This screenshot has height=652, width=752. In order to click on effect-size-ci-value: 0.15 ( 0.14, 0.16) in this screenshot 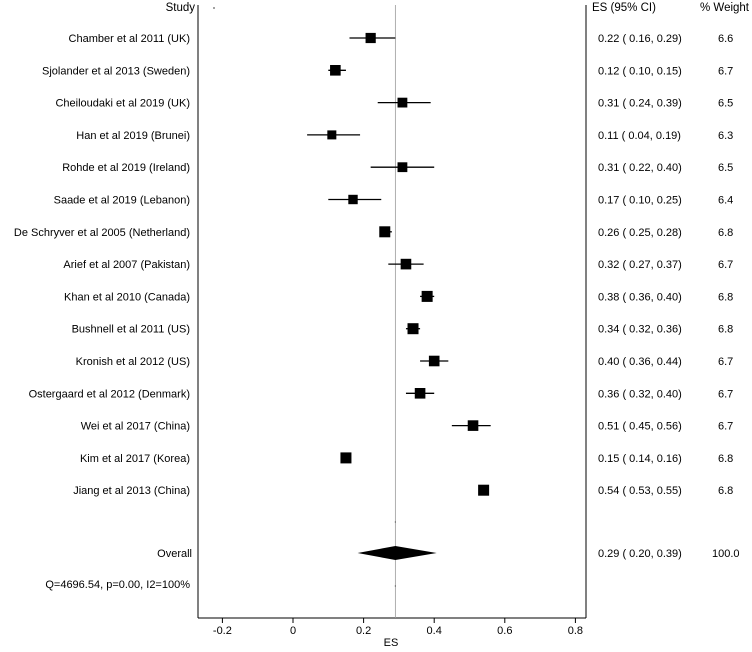, I will do `click(640, 459)`.